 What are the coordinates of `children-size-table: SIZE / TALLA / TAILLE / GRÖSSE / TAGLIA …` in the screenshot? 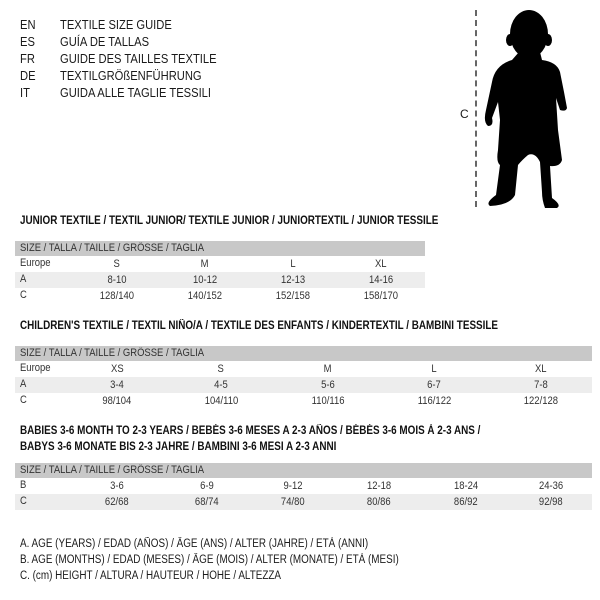 It's located at (303, 377).